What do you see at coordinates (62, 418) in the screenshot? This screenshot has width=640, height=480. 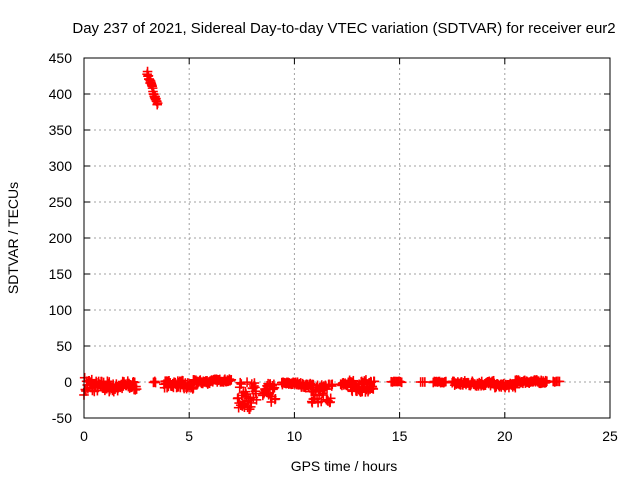 I see `y-tick-label: -50` at bounding box center [62, 418].